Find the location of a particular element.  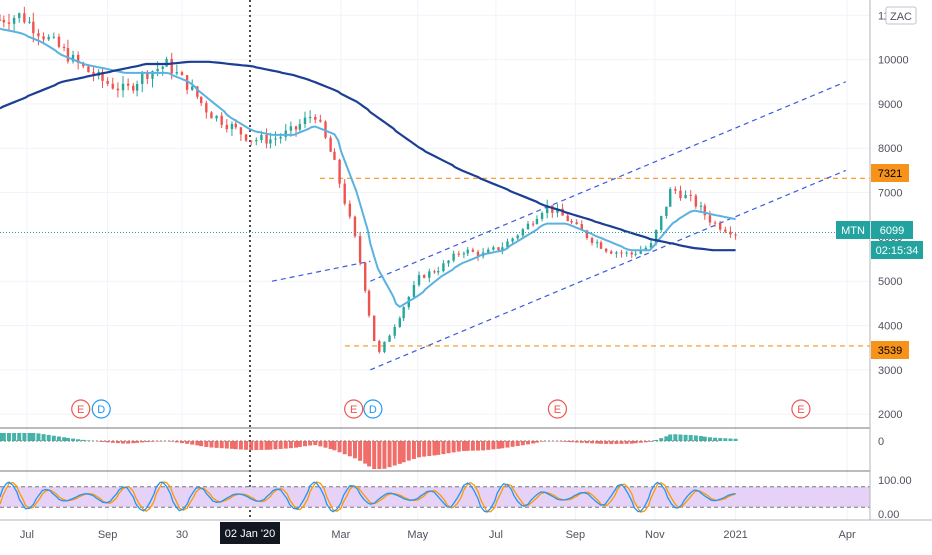

symbol-tag: MTN is located at coordinates (853, 230).